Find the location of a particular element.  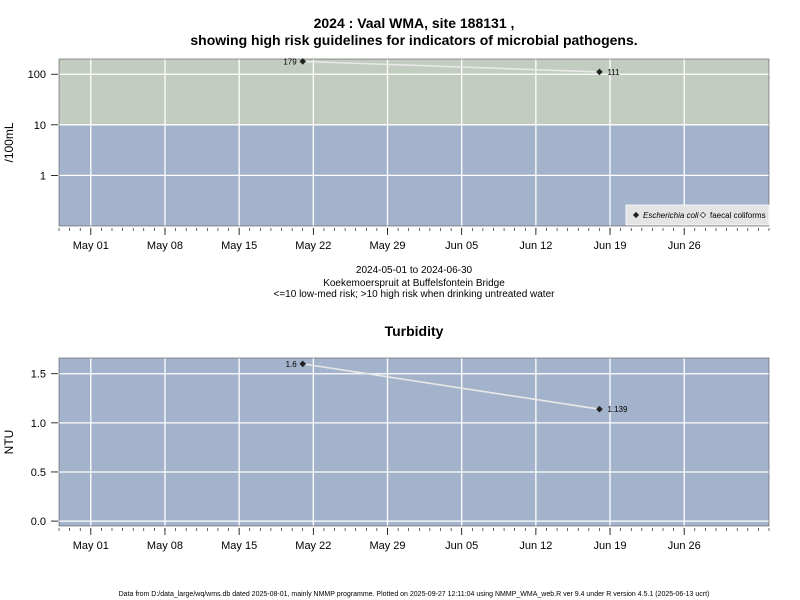

caption-date-range: 2024-05-01 to 2024-06-30 is located at coordinates (414, 270).